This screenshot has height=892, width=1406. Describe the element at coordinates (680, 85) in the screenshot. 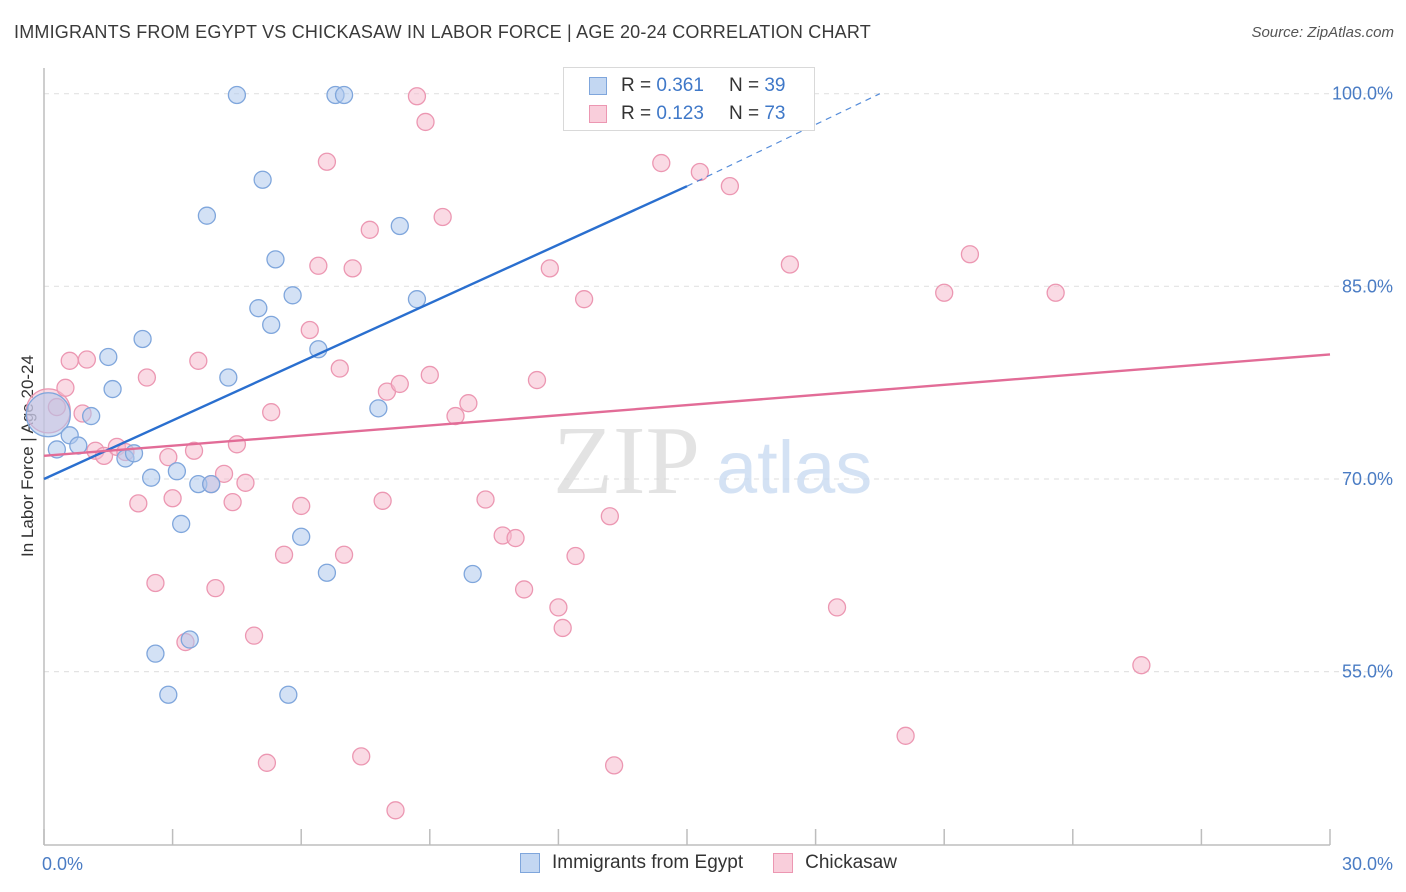

I see `r-value: 0.361` at that location.